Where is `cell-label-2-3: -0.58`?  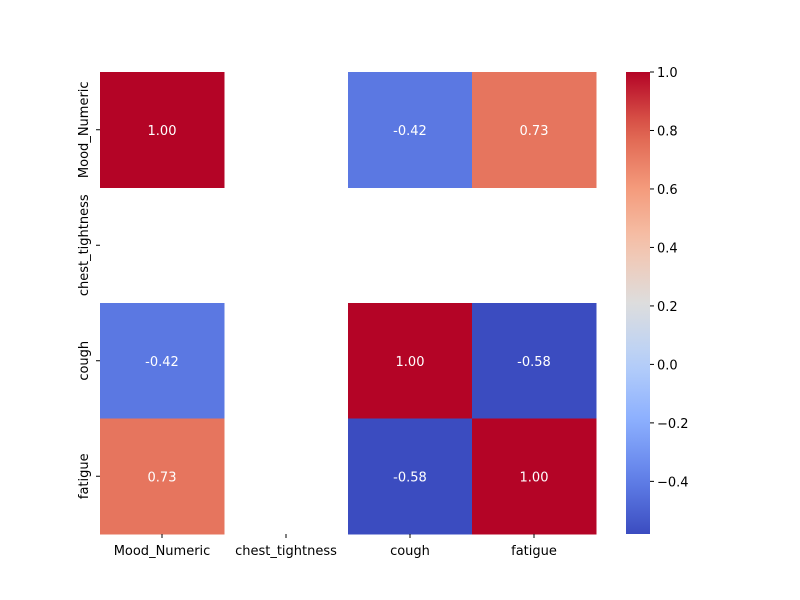
cell-label-2-3: -0.58 is located at coordinates (534, 362).